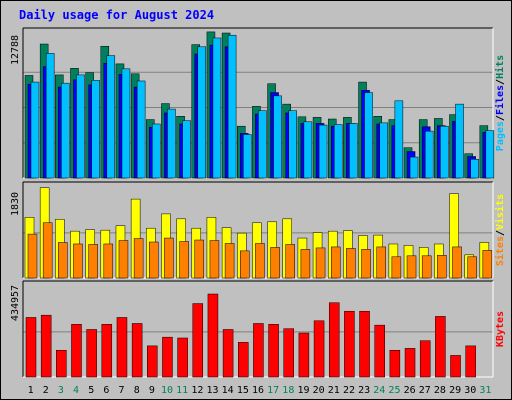 This screenshot has width=512, height=400. Describe the element at coordinates (394, 390) in the screenshot. I see `x-tick-label-day-25: 25` at that location.